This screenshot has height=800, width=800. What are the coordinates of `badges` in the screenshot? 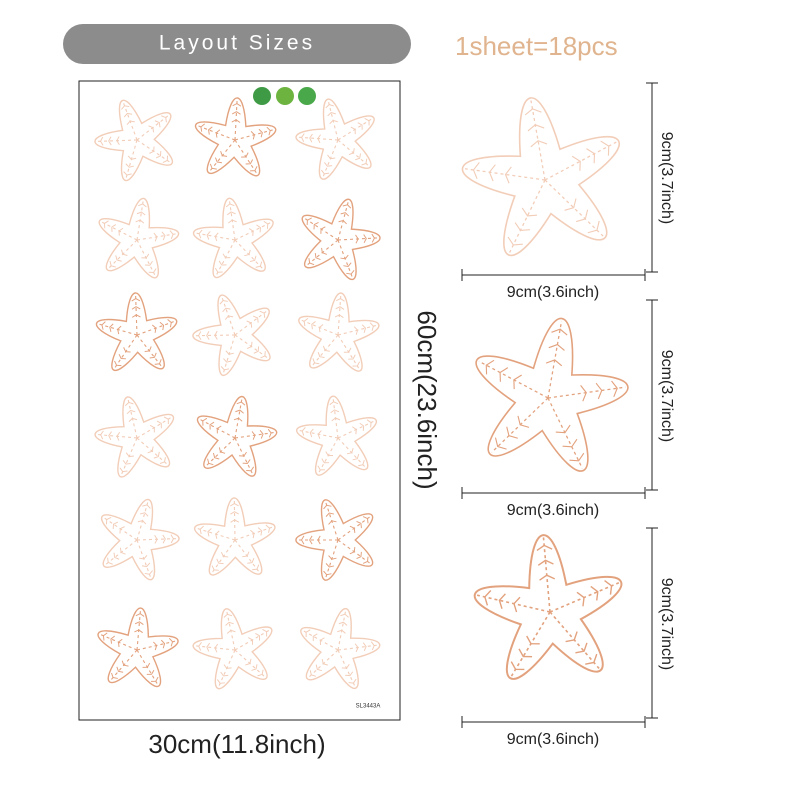 It's located at (284, 96).